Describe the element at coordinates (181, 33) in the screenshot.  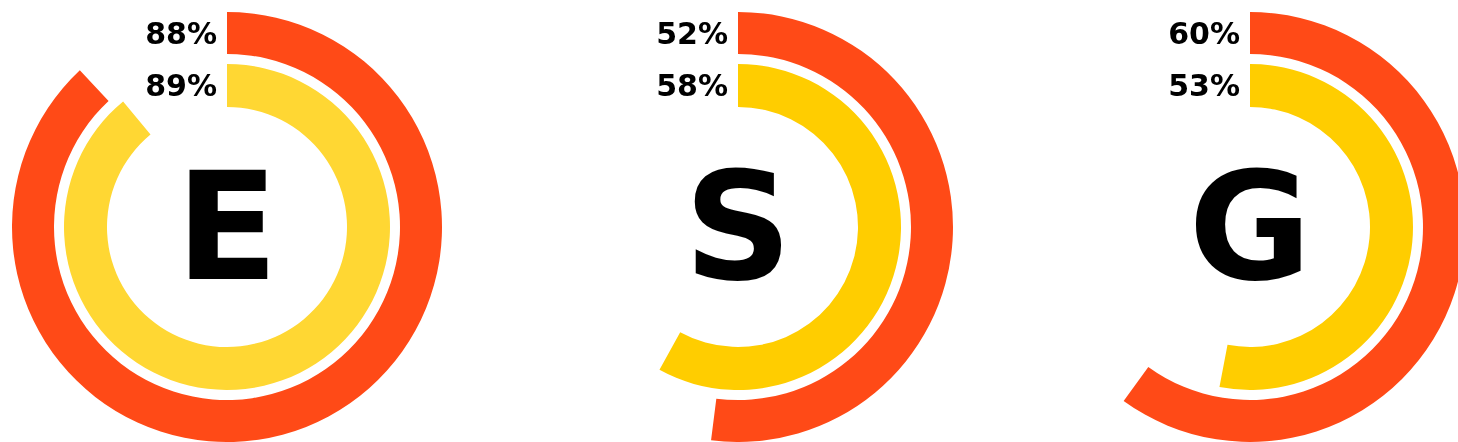
I see `data-label: 88%` at that location.